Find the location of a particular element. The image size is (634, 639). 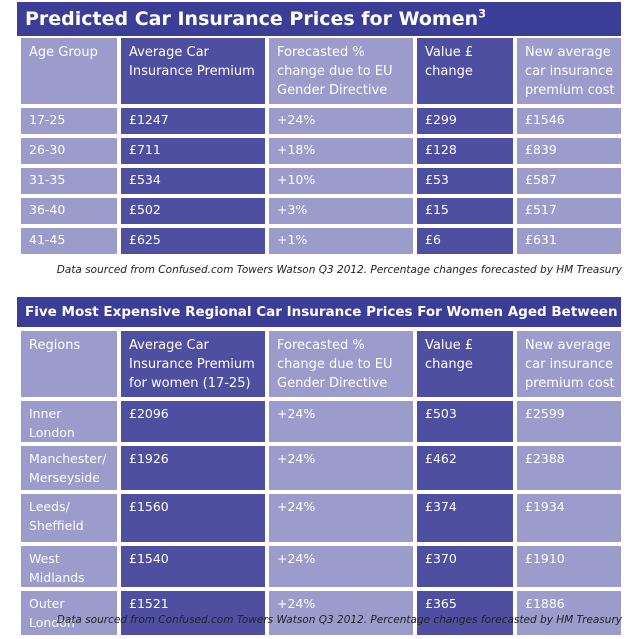

forecast-change-cell: +18% is located at coordinates (341, 151).